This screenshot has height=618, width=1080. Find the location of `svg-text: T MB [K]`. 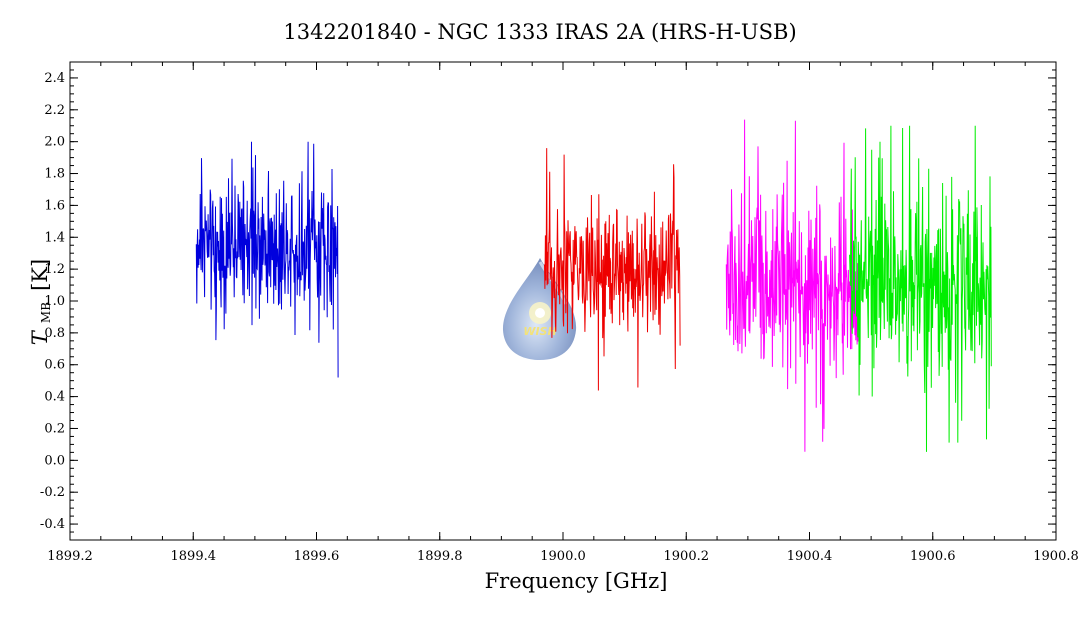

svg-text: T MB [K] is located at coordinates (41, 302).